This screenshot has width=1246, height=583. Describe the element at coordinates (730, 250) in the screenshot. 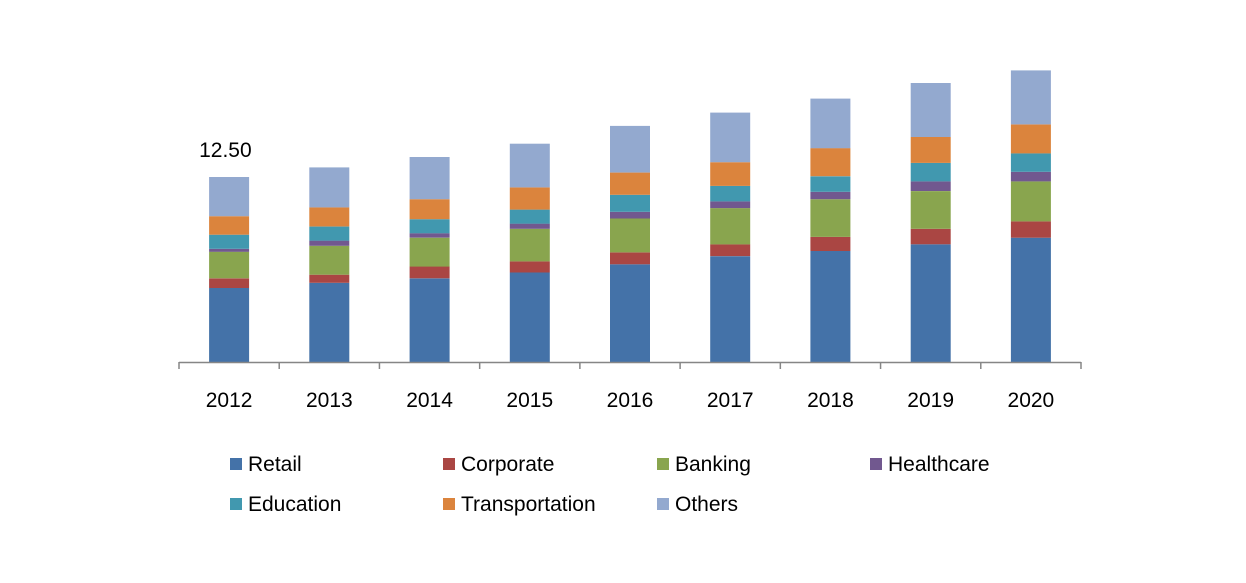

I see `bar-corporate-2017` at that location.